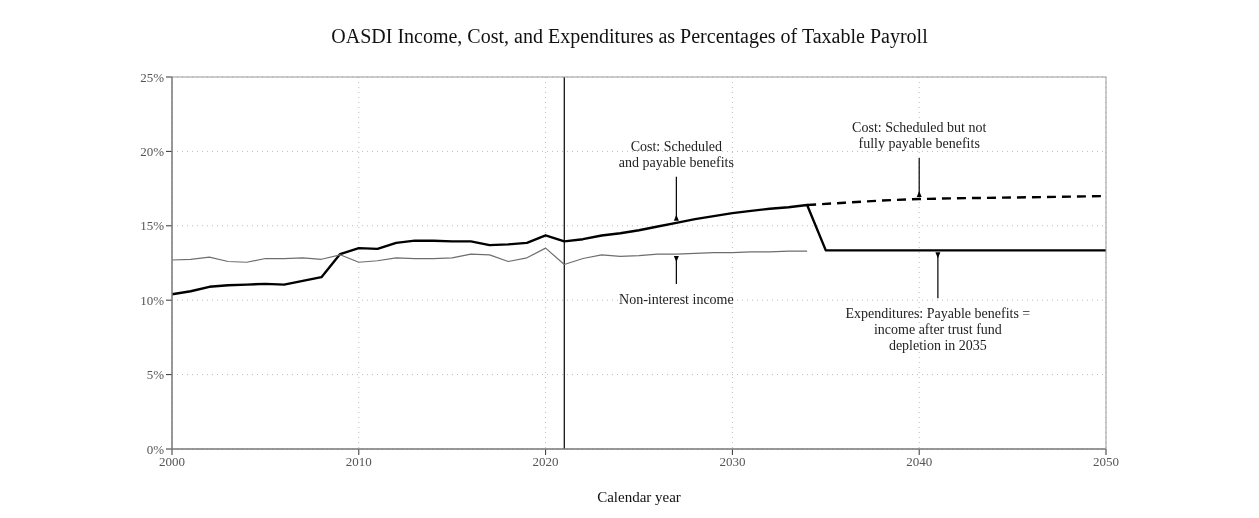 The width and height of the screenshot is (1259, 518). Describe the element at coordinates (172, 462) in the screenshot. I see `x-tick-label: 2000` at that location.